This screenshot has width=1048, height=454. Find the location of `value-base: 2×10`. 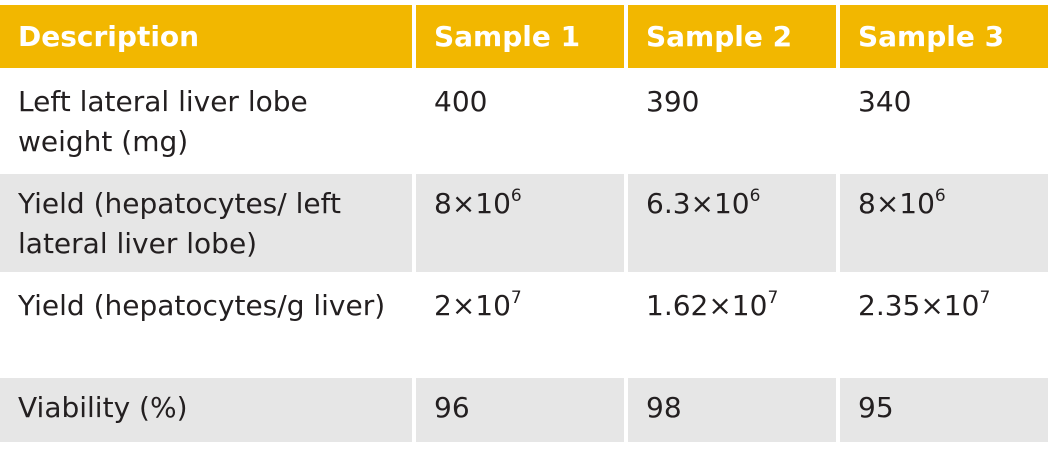

value-base: 2×10 is located at coordinates (472, 305).